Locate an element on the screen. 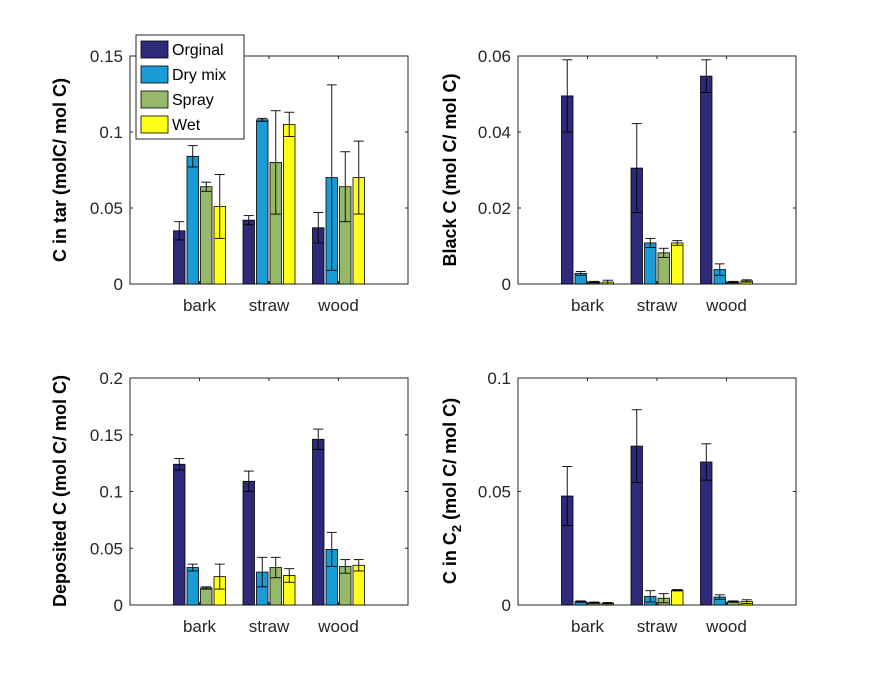 The width and height of the screenshot is (880, 680). y-axis-label: Black C (mol C/ mol C) is located at coordinates (450, 169).